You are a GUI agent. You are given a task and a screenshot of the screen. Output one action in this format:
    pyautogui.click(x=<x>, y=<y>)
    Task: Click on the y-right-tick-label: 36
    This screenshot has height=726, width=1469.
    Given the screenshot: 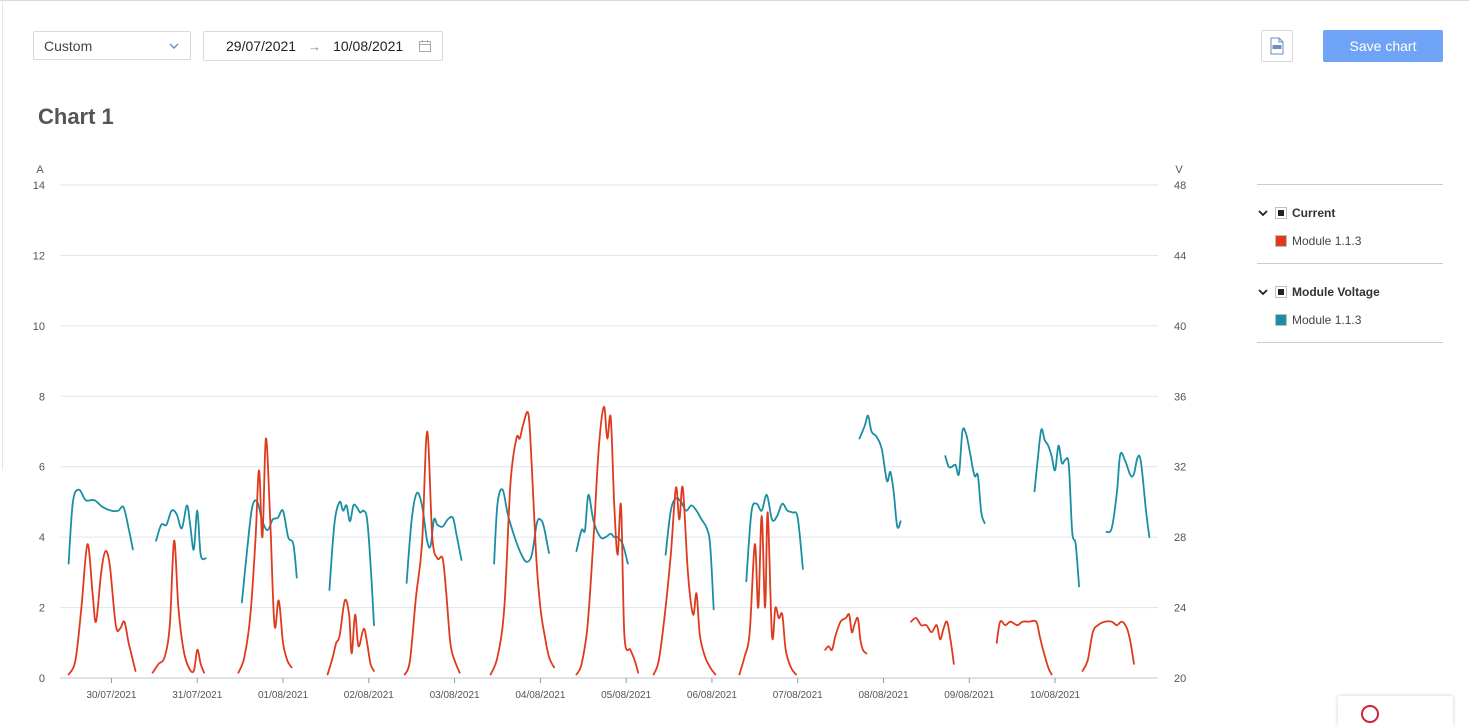 What is the action you would take?
    pyautogui.click(x=1180, y=397)
    